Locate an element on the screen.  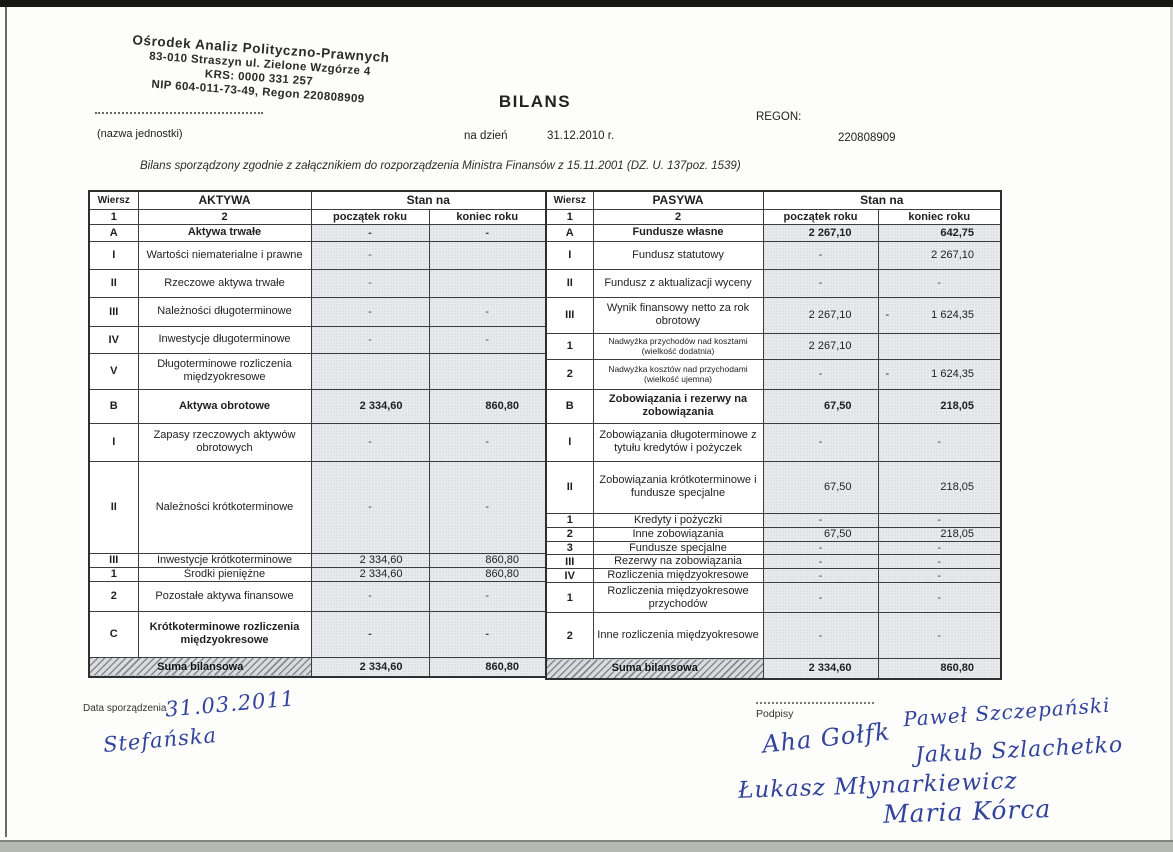
pasywa-row-number: A is located at coordinates (569, 232).